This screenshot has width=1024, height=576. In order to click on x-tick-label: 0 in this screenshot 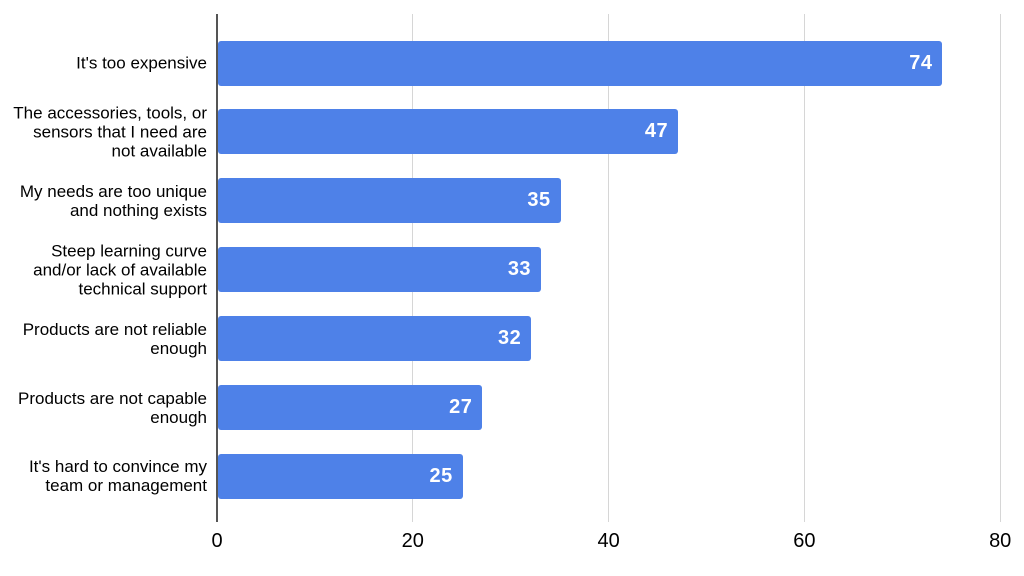, I will do `click(217, 541)`.